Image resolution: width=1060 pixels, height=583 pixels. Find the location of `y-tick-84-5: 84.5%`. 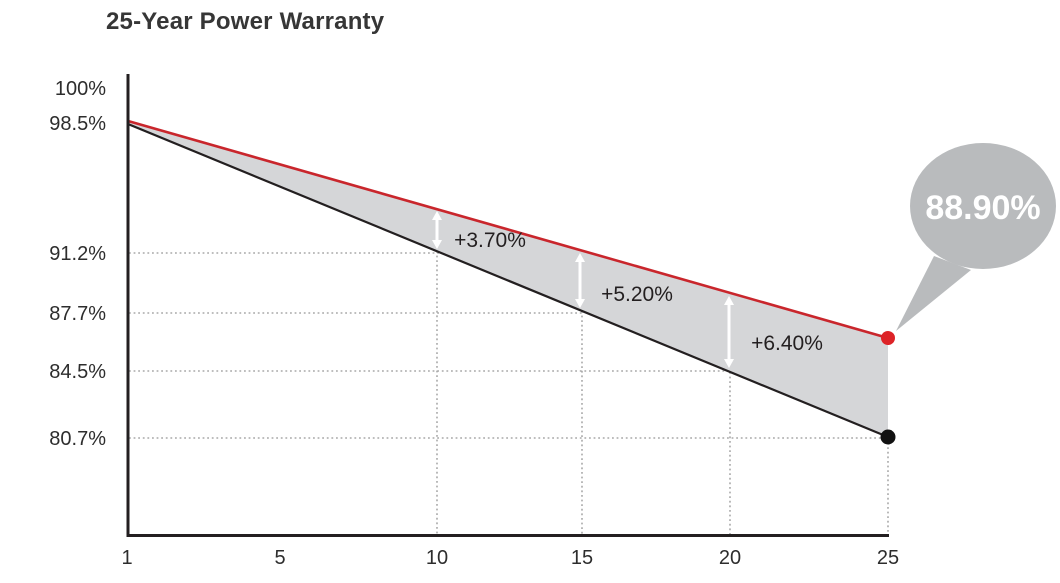

y-tick-84-5: 84.5% is located at coordinates (77, 372).